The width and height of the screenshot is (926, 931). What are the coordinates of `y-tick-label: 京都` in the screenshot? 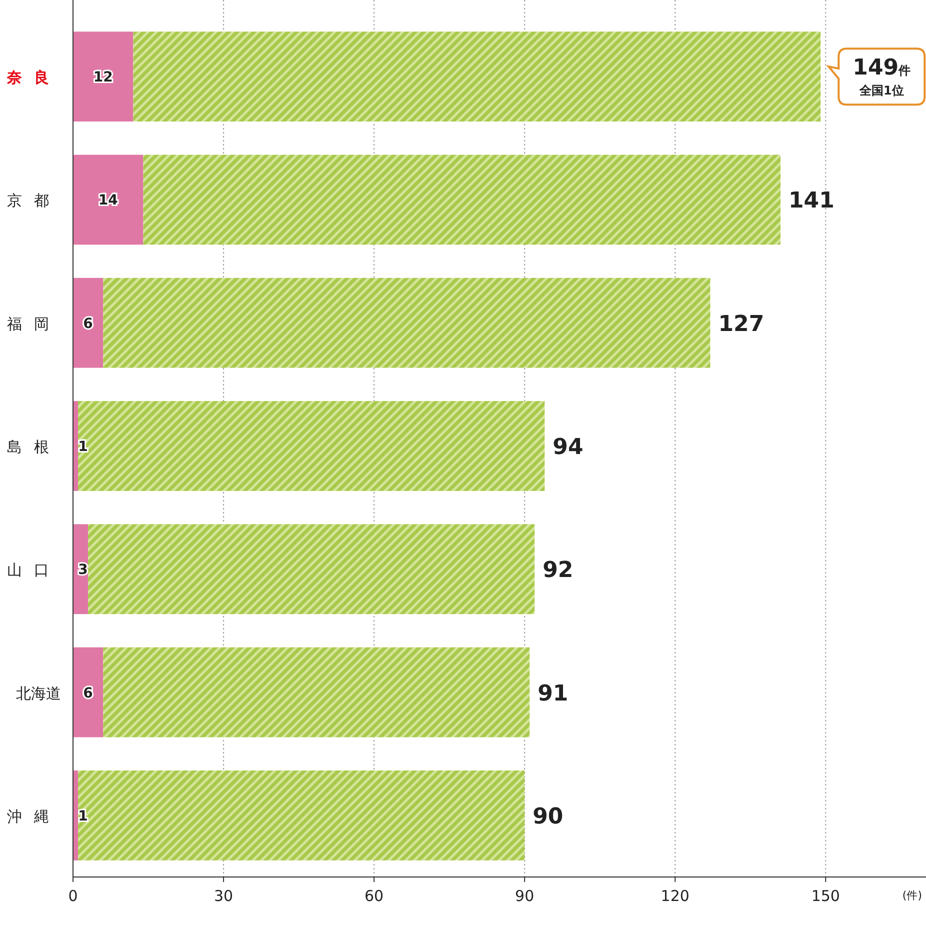 It's located at (34, 201).